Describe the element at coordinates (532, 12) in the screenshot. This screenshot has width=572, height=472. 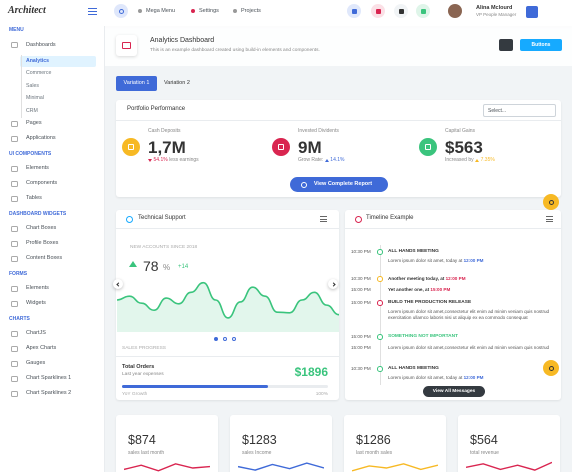
I see `user-button` at that location.